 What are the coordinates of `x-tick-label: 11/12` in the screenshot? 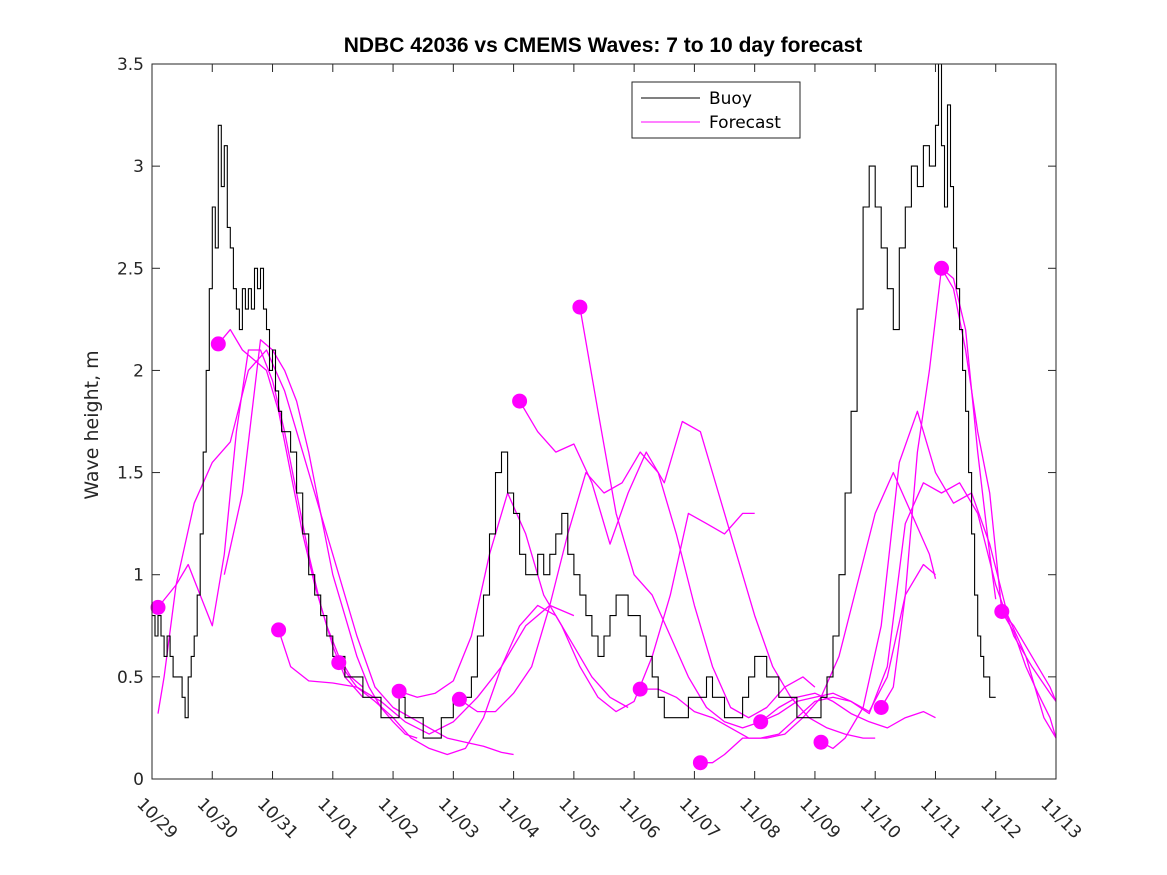 It's located at (1000, 818).